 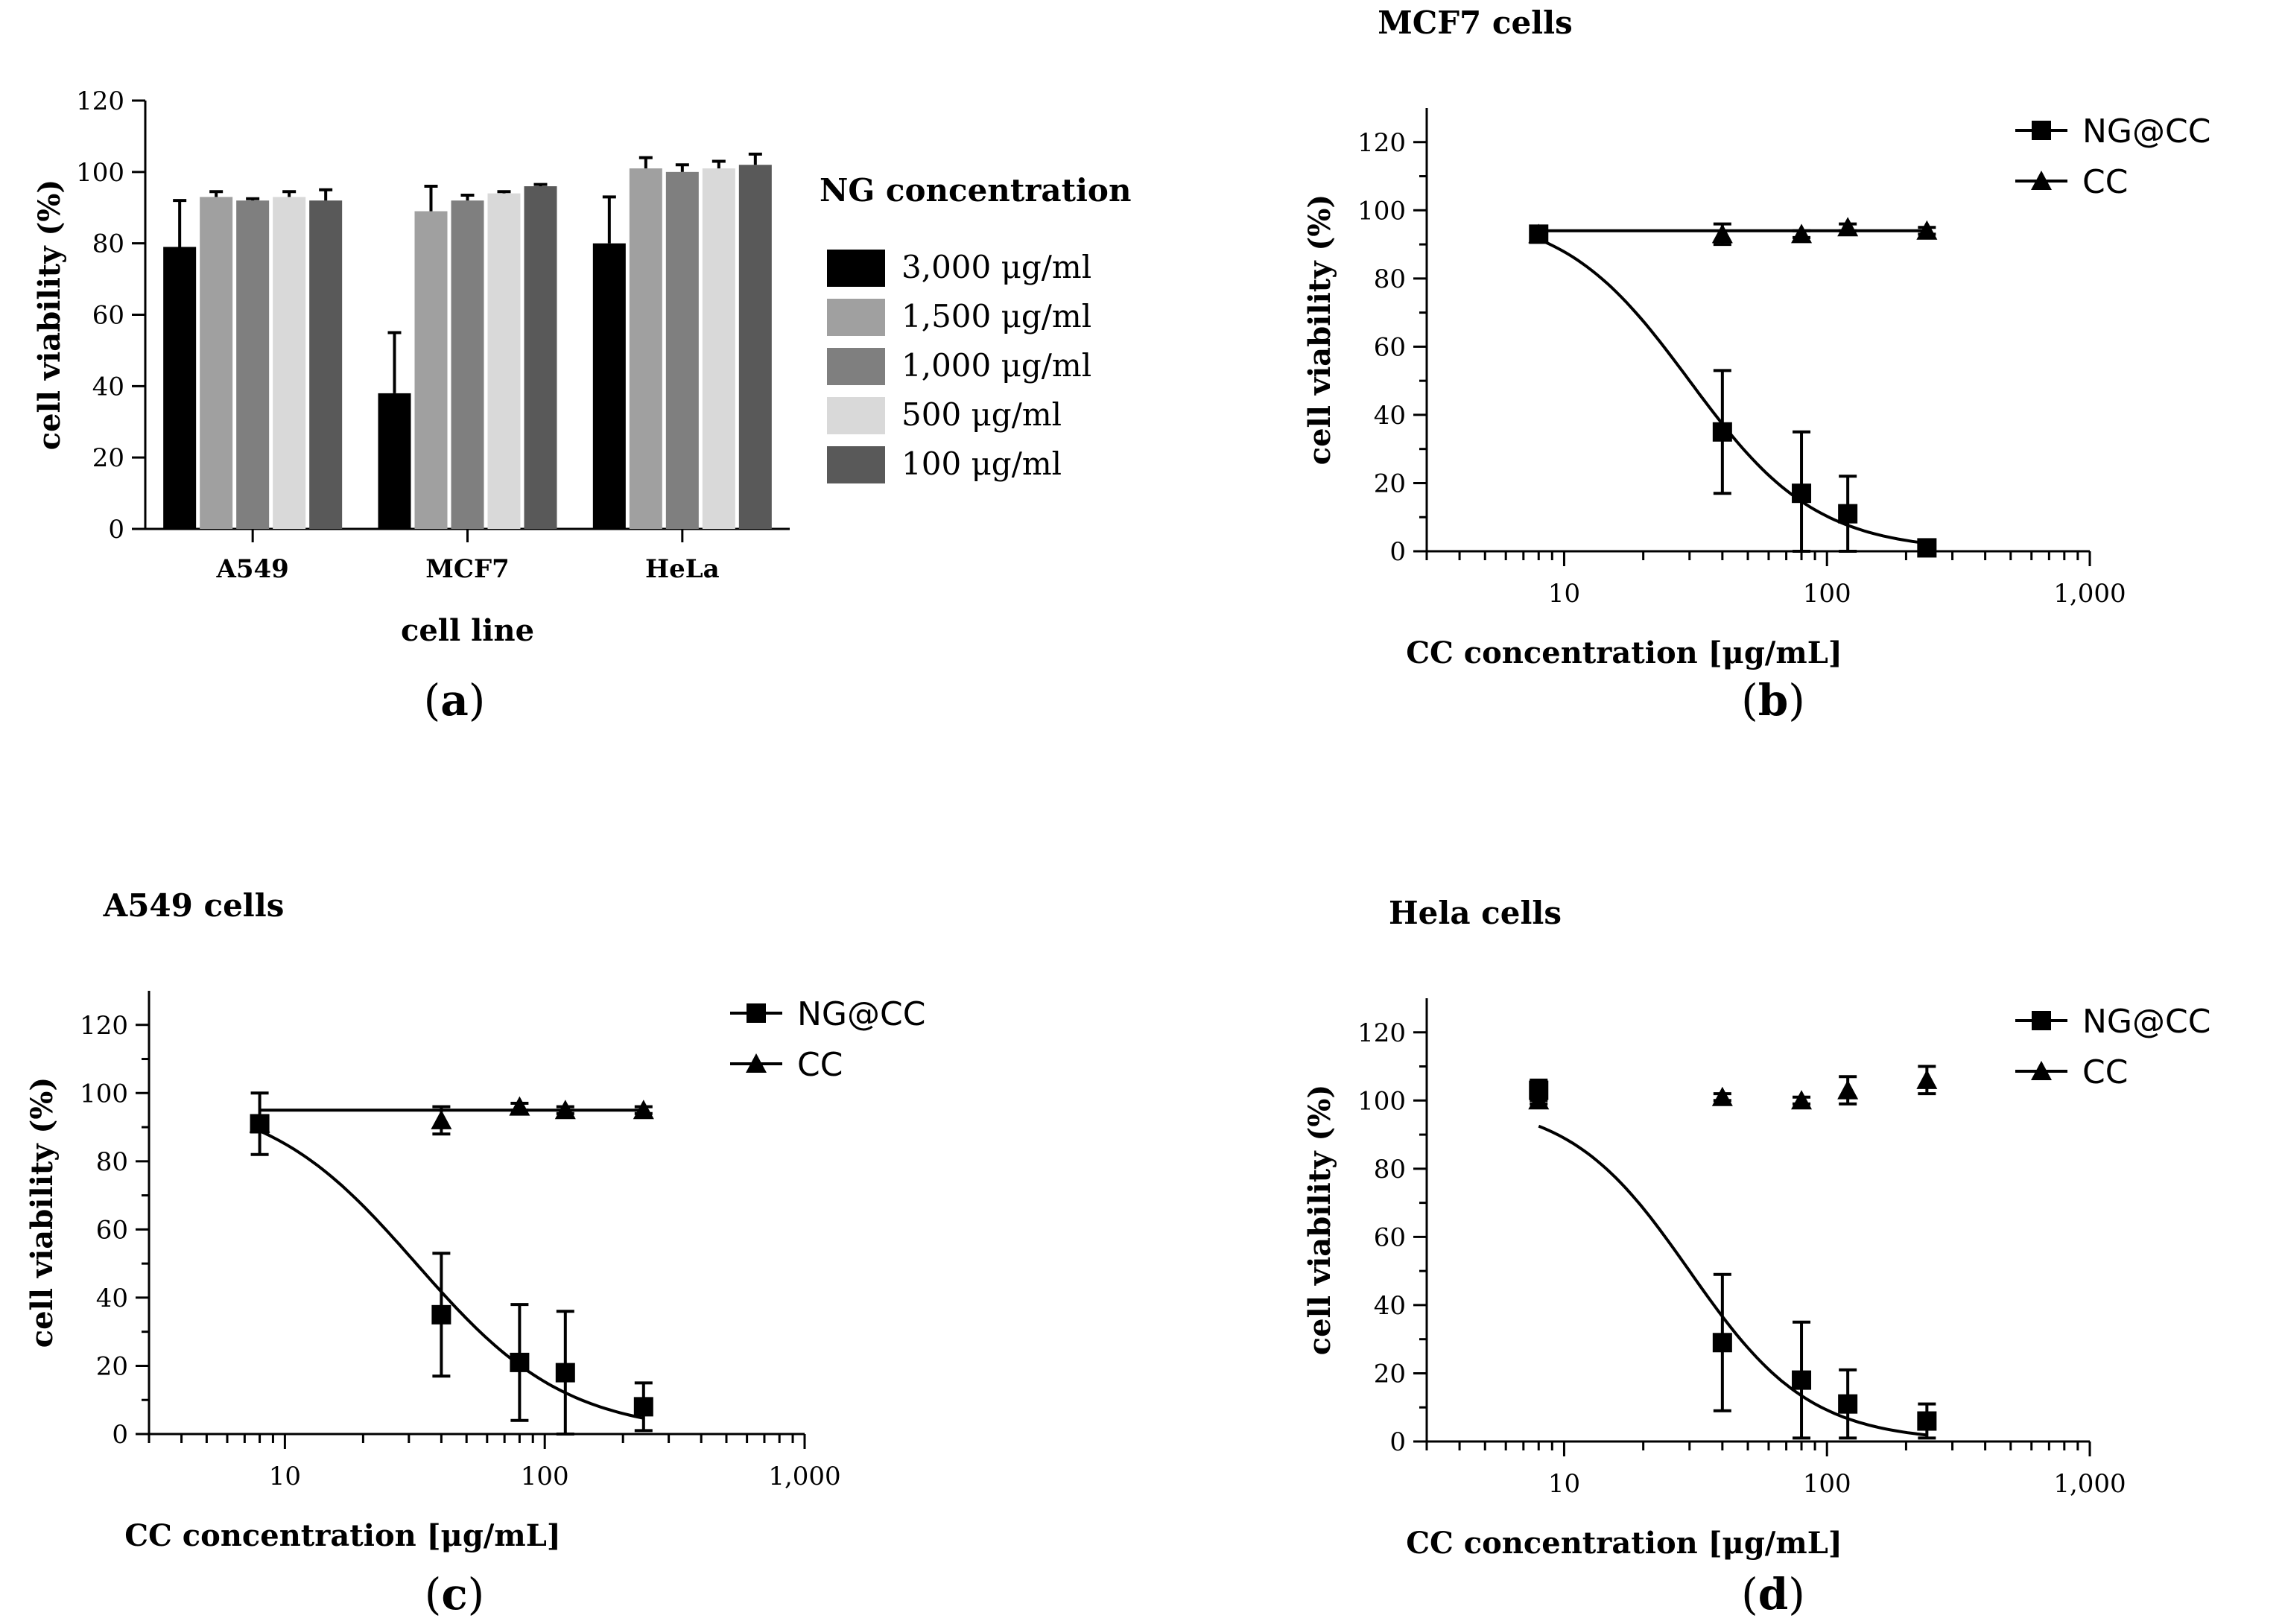 I want to click on x-tick-label: HeLa, so click(x=682, y=569).